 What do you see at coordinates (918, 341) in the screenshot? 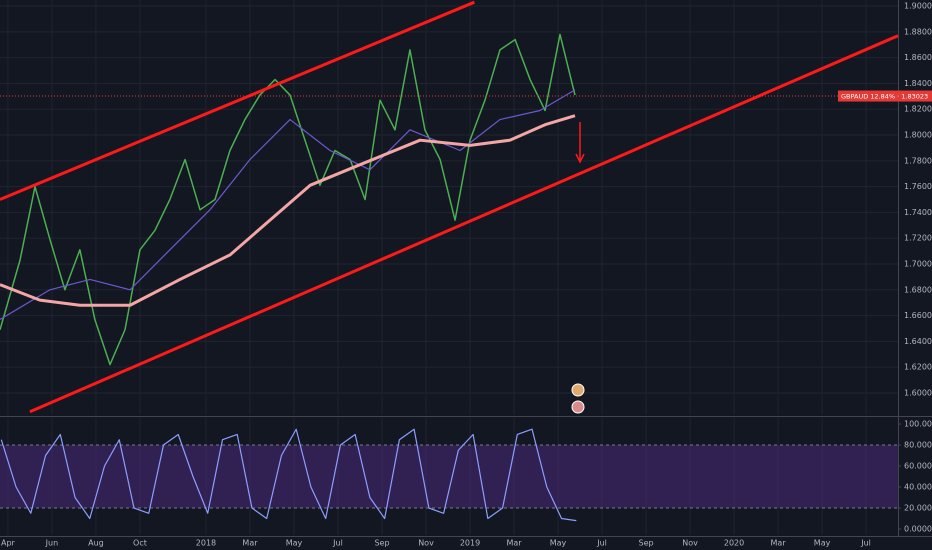
I see `y-tick-label: 1.64000` at bounding box center [918, 341].